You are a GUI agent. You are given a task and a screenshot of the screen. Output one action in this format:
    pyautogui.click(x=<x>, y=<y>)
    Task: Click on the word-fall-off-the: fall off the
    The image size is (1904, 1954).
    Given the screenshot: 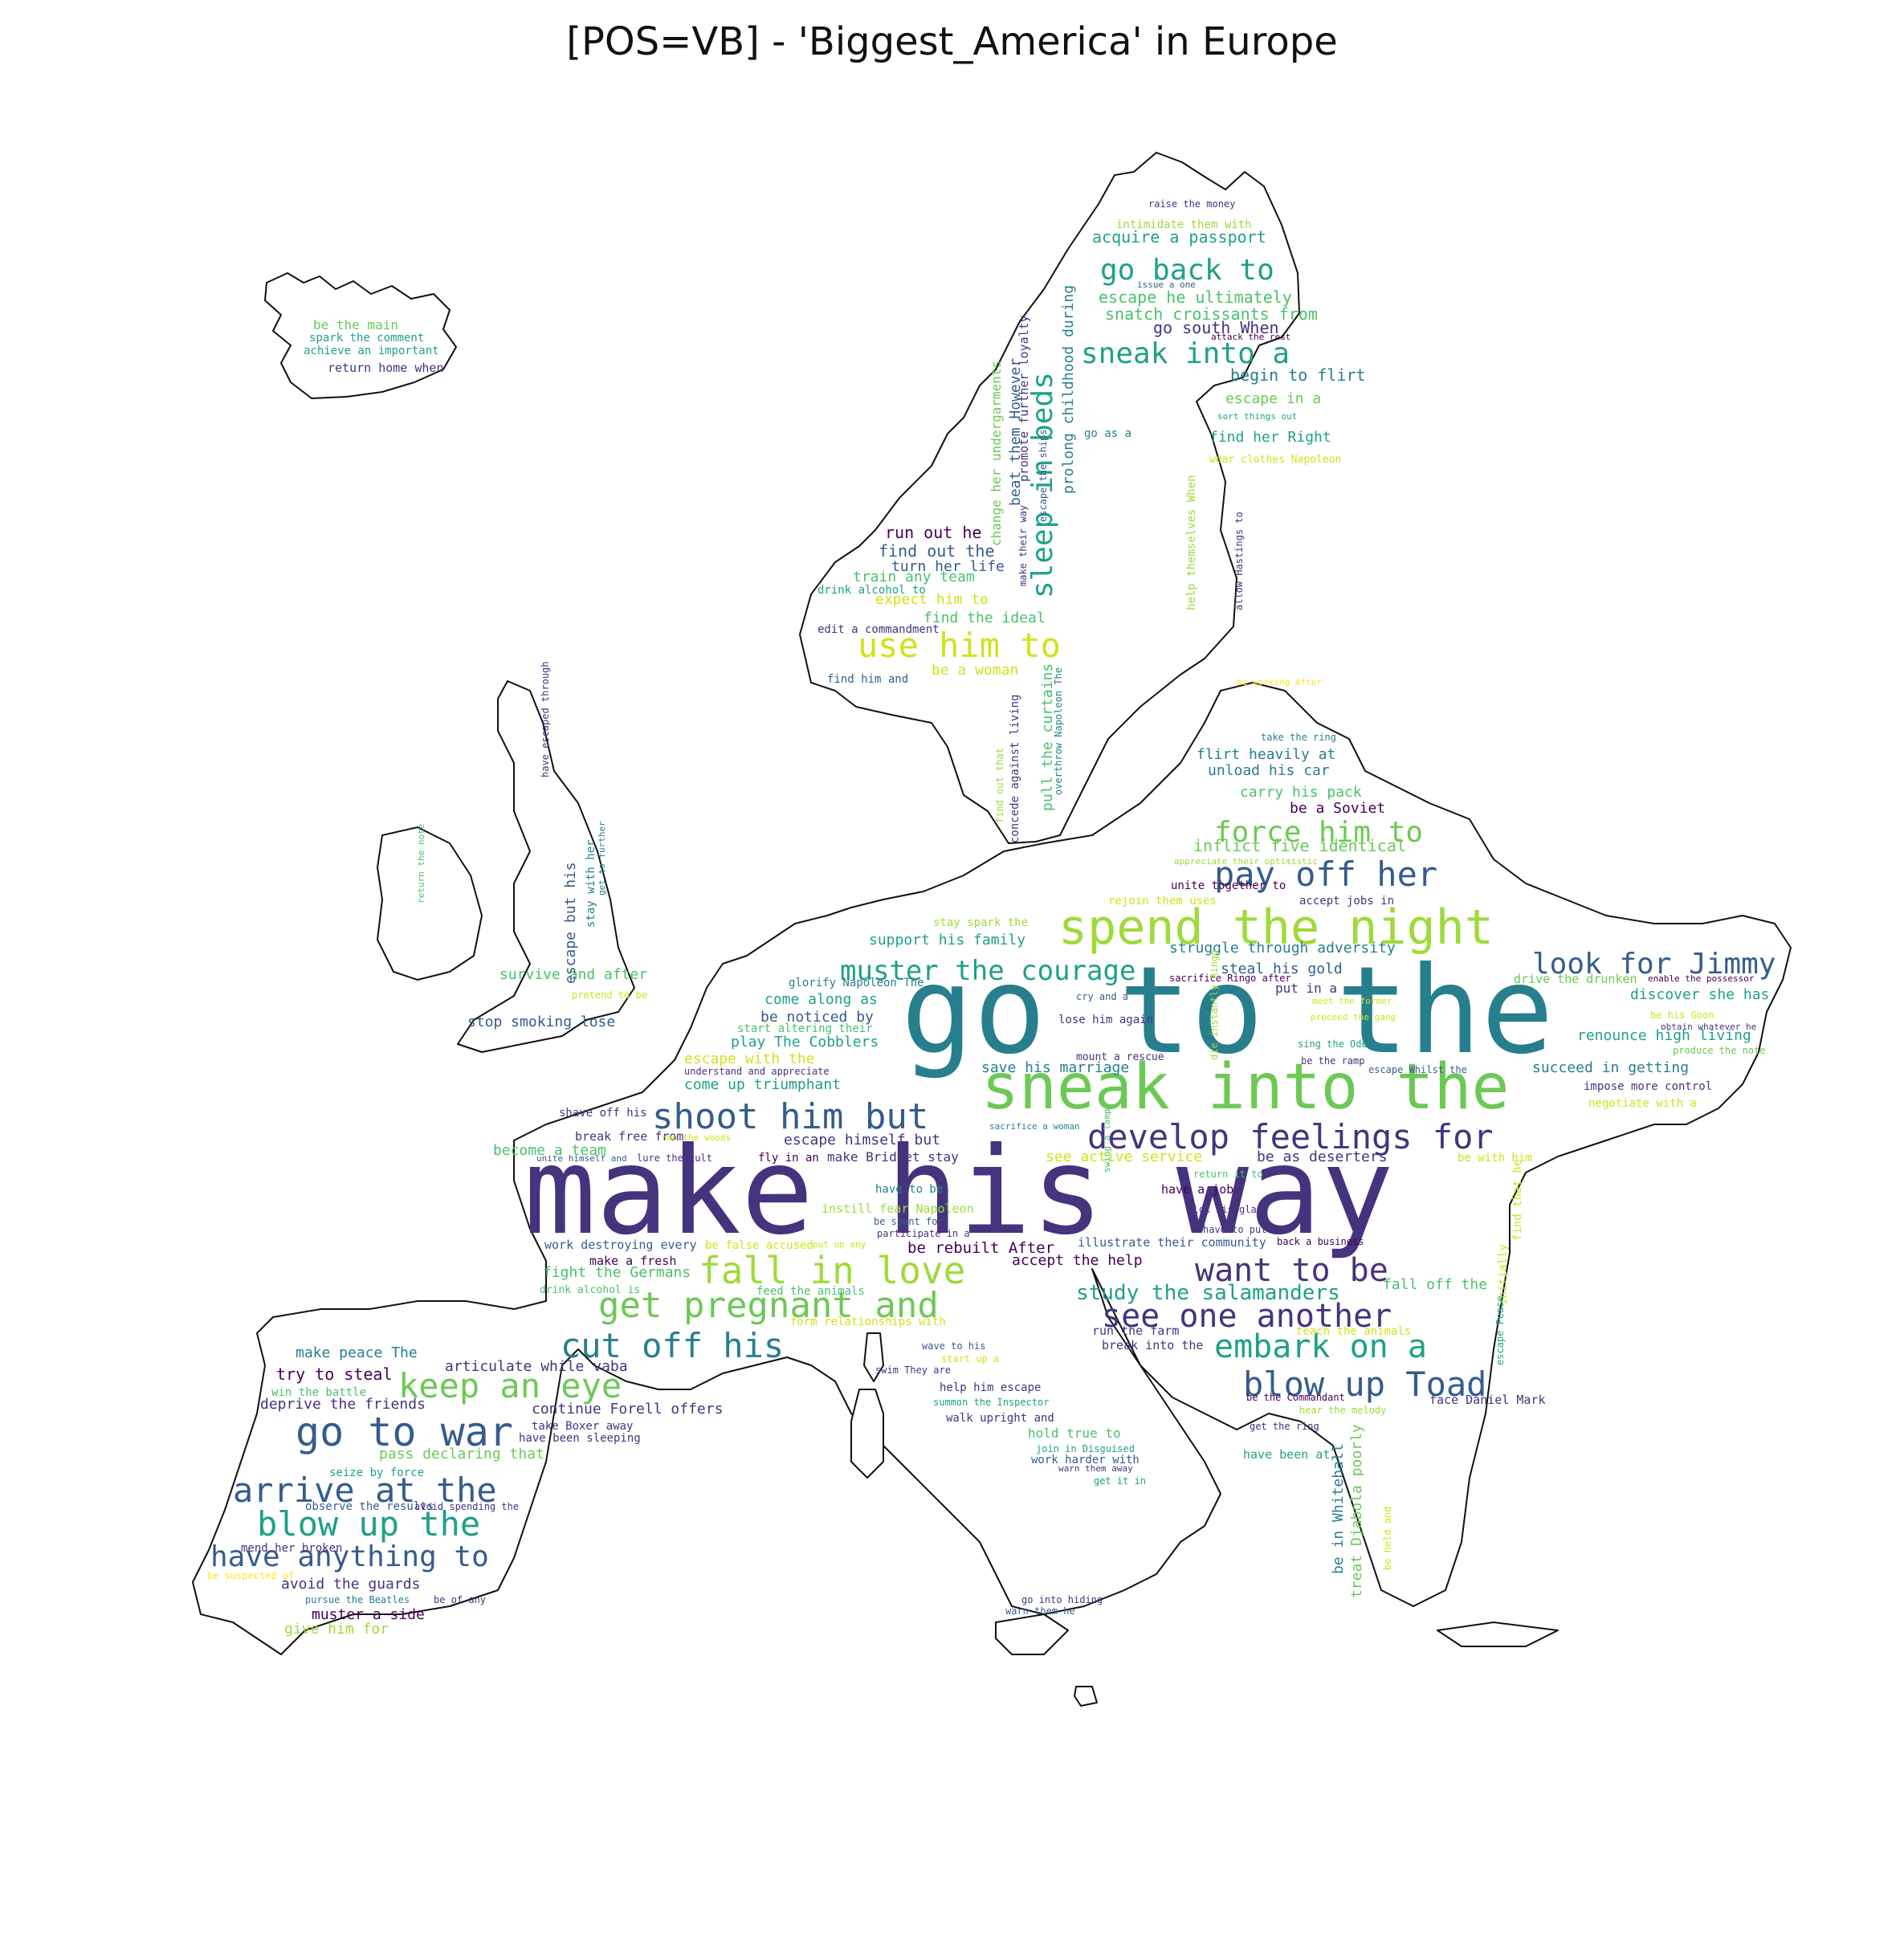 What is the action you would take?
    pyautogui.click(x=1435, y=1285)
    